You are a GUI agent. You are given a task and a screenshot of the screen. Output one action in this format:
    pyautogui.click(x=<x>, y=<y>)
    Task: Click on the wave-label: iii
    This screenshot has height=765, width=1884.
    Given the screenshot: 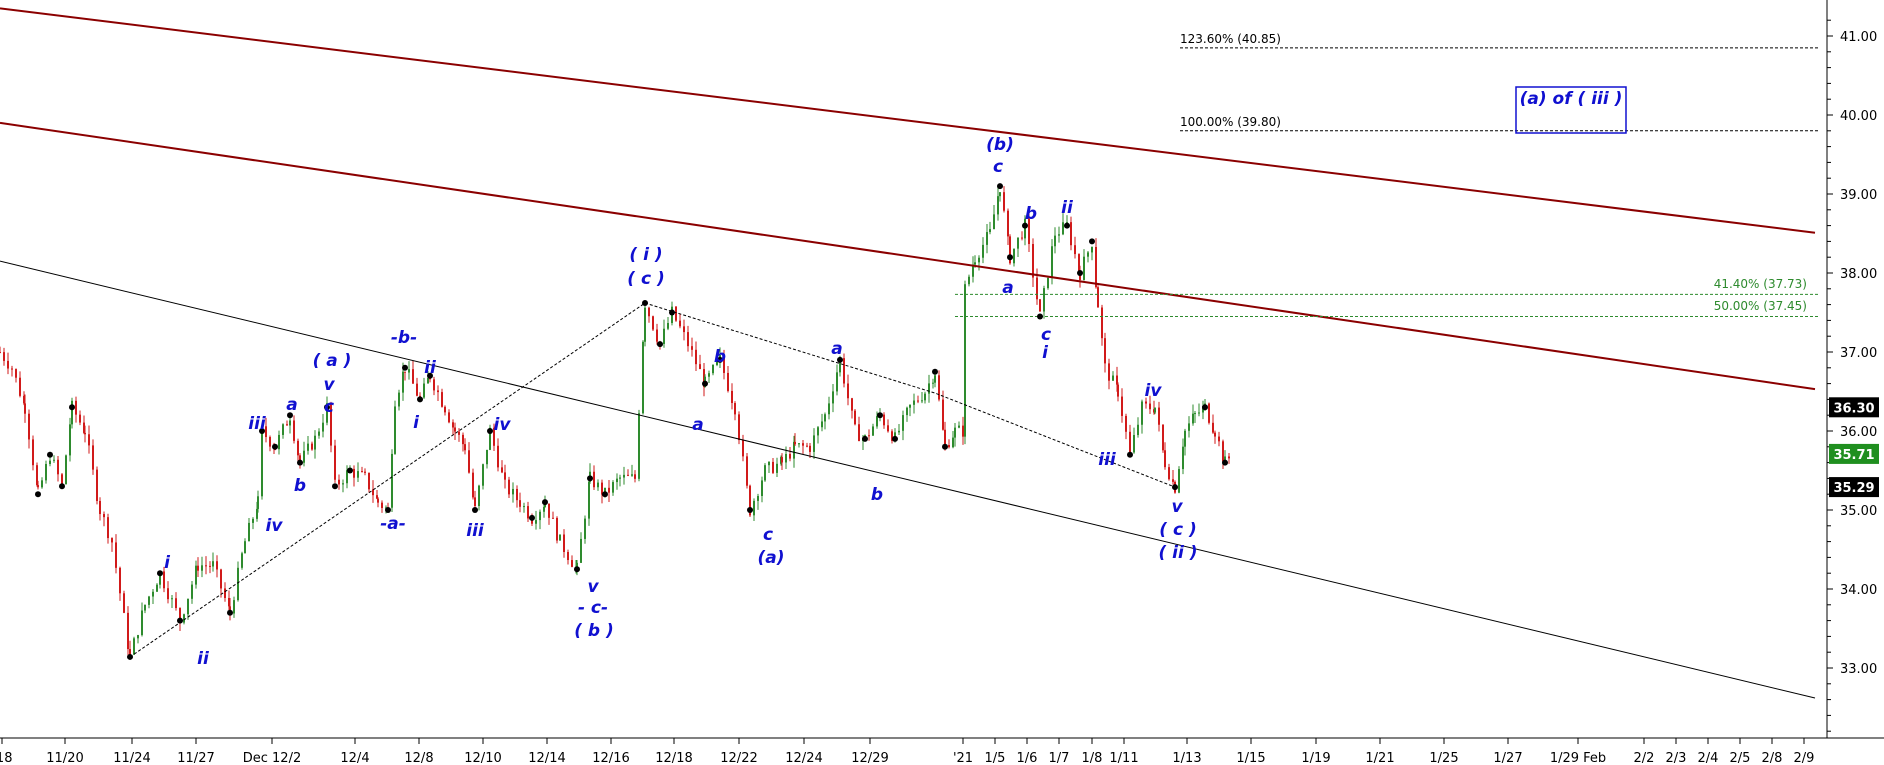 What is the action you would take?
    pyautogui.click(x=257, y=424)
    